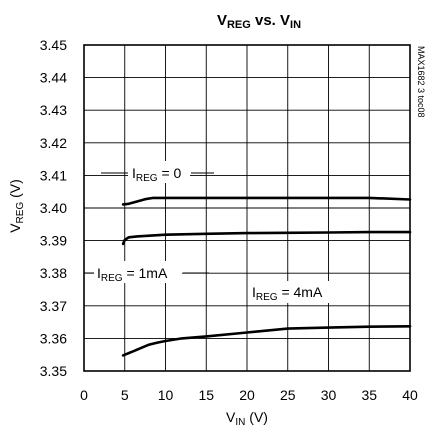 The height and width of the screenshot is (435, 425). I want to click on y-axis-title: VREG (V), so click(16, 206).